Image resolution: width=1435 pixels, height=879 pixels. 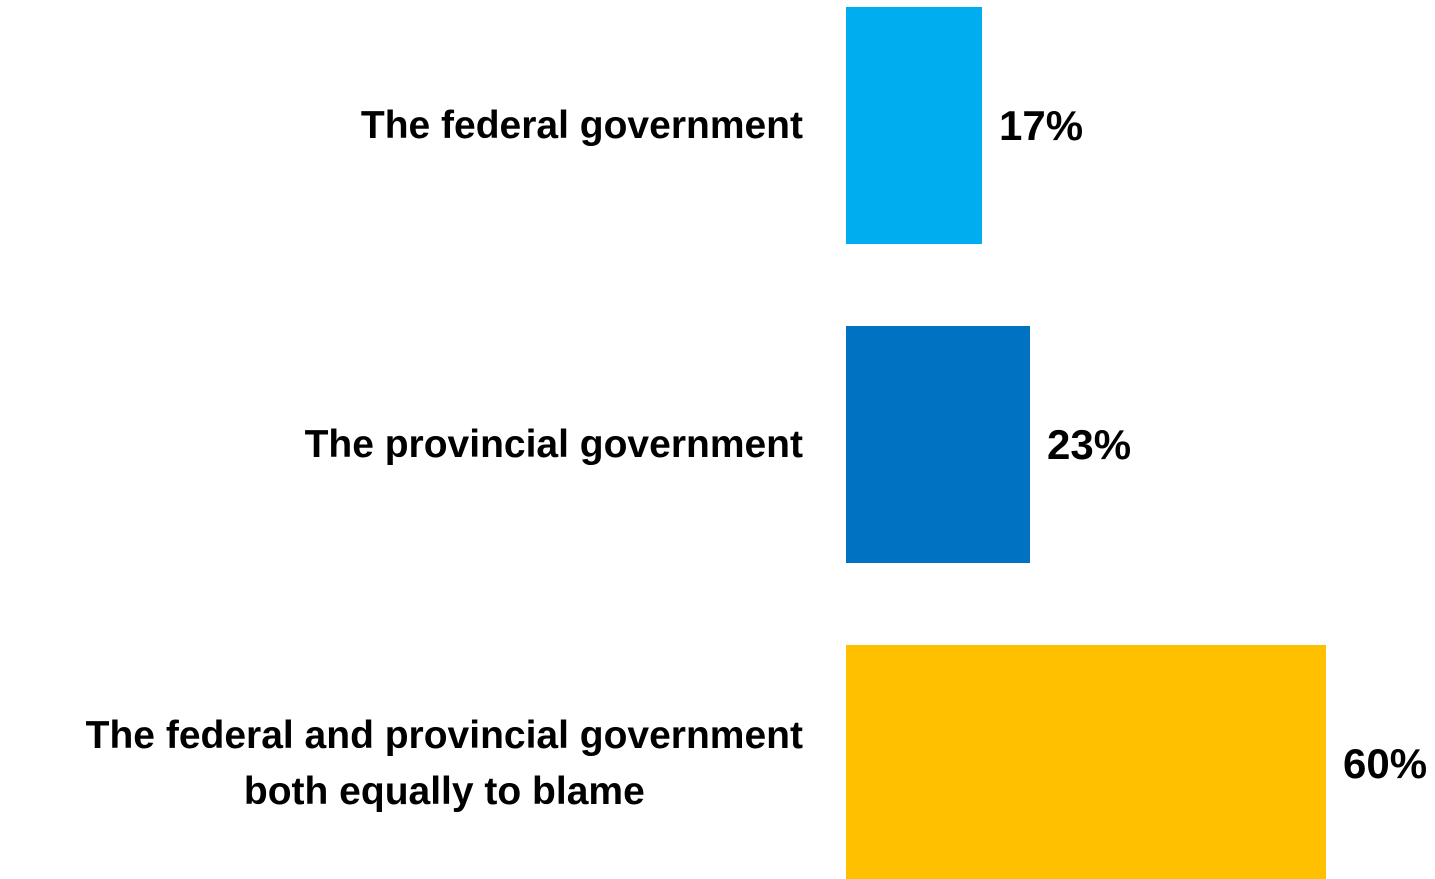 I want to click on value-label-1: 17%, so click(x=1041, y=125).